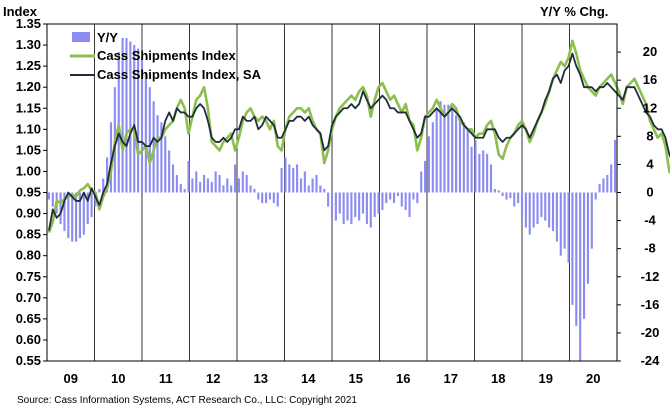 The width and height of the screenshot is (670, 419). Describe the element at coordinates (28, 65) in the screenshot. I see `left-tick-label: 1.25` at that location.